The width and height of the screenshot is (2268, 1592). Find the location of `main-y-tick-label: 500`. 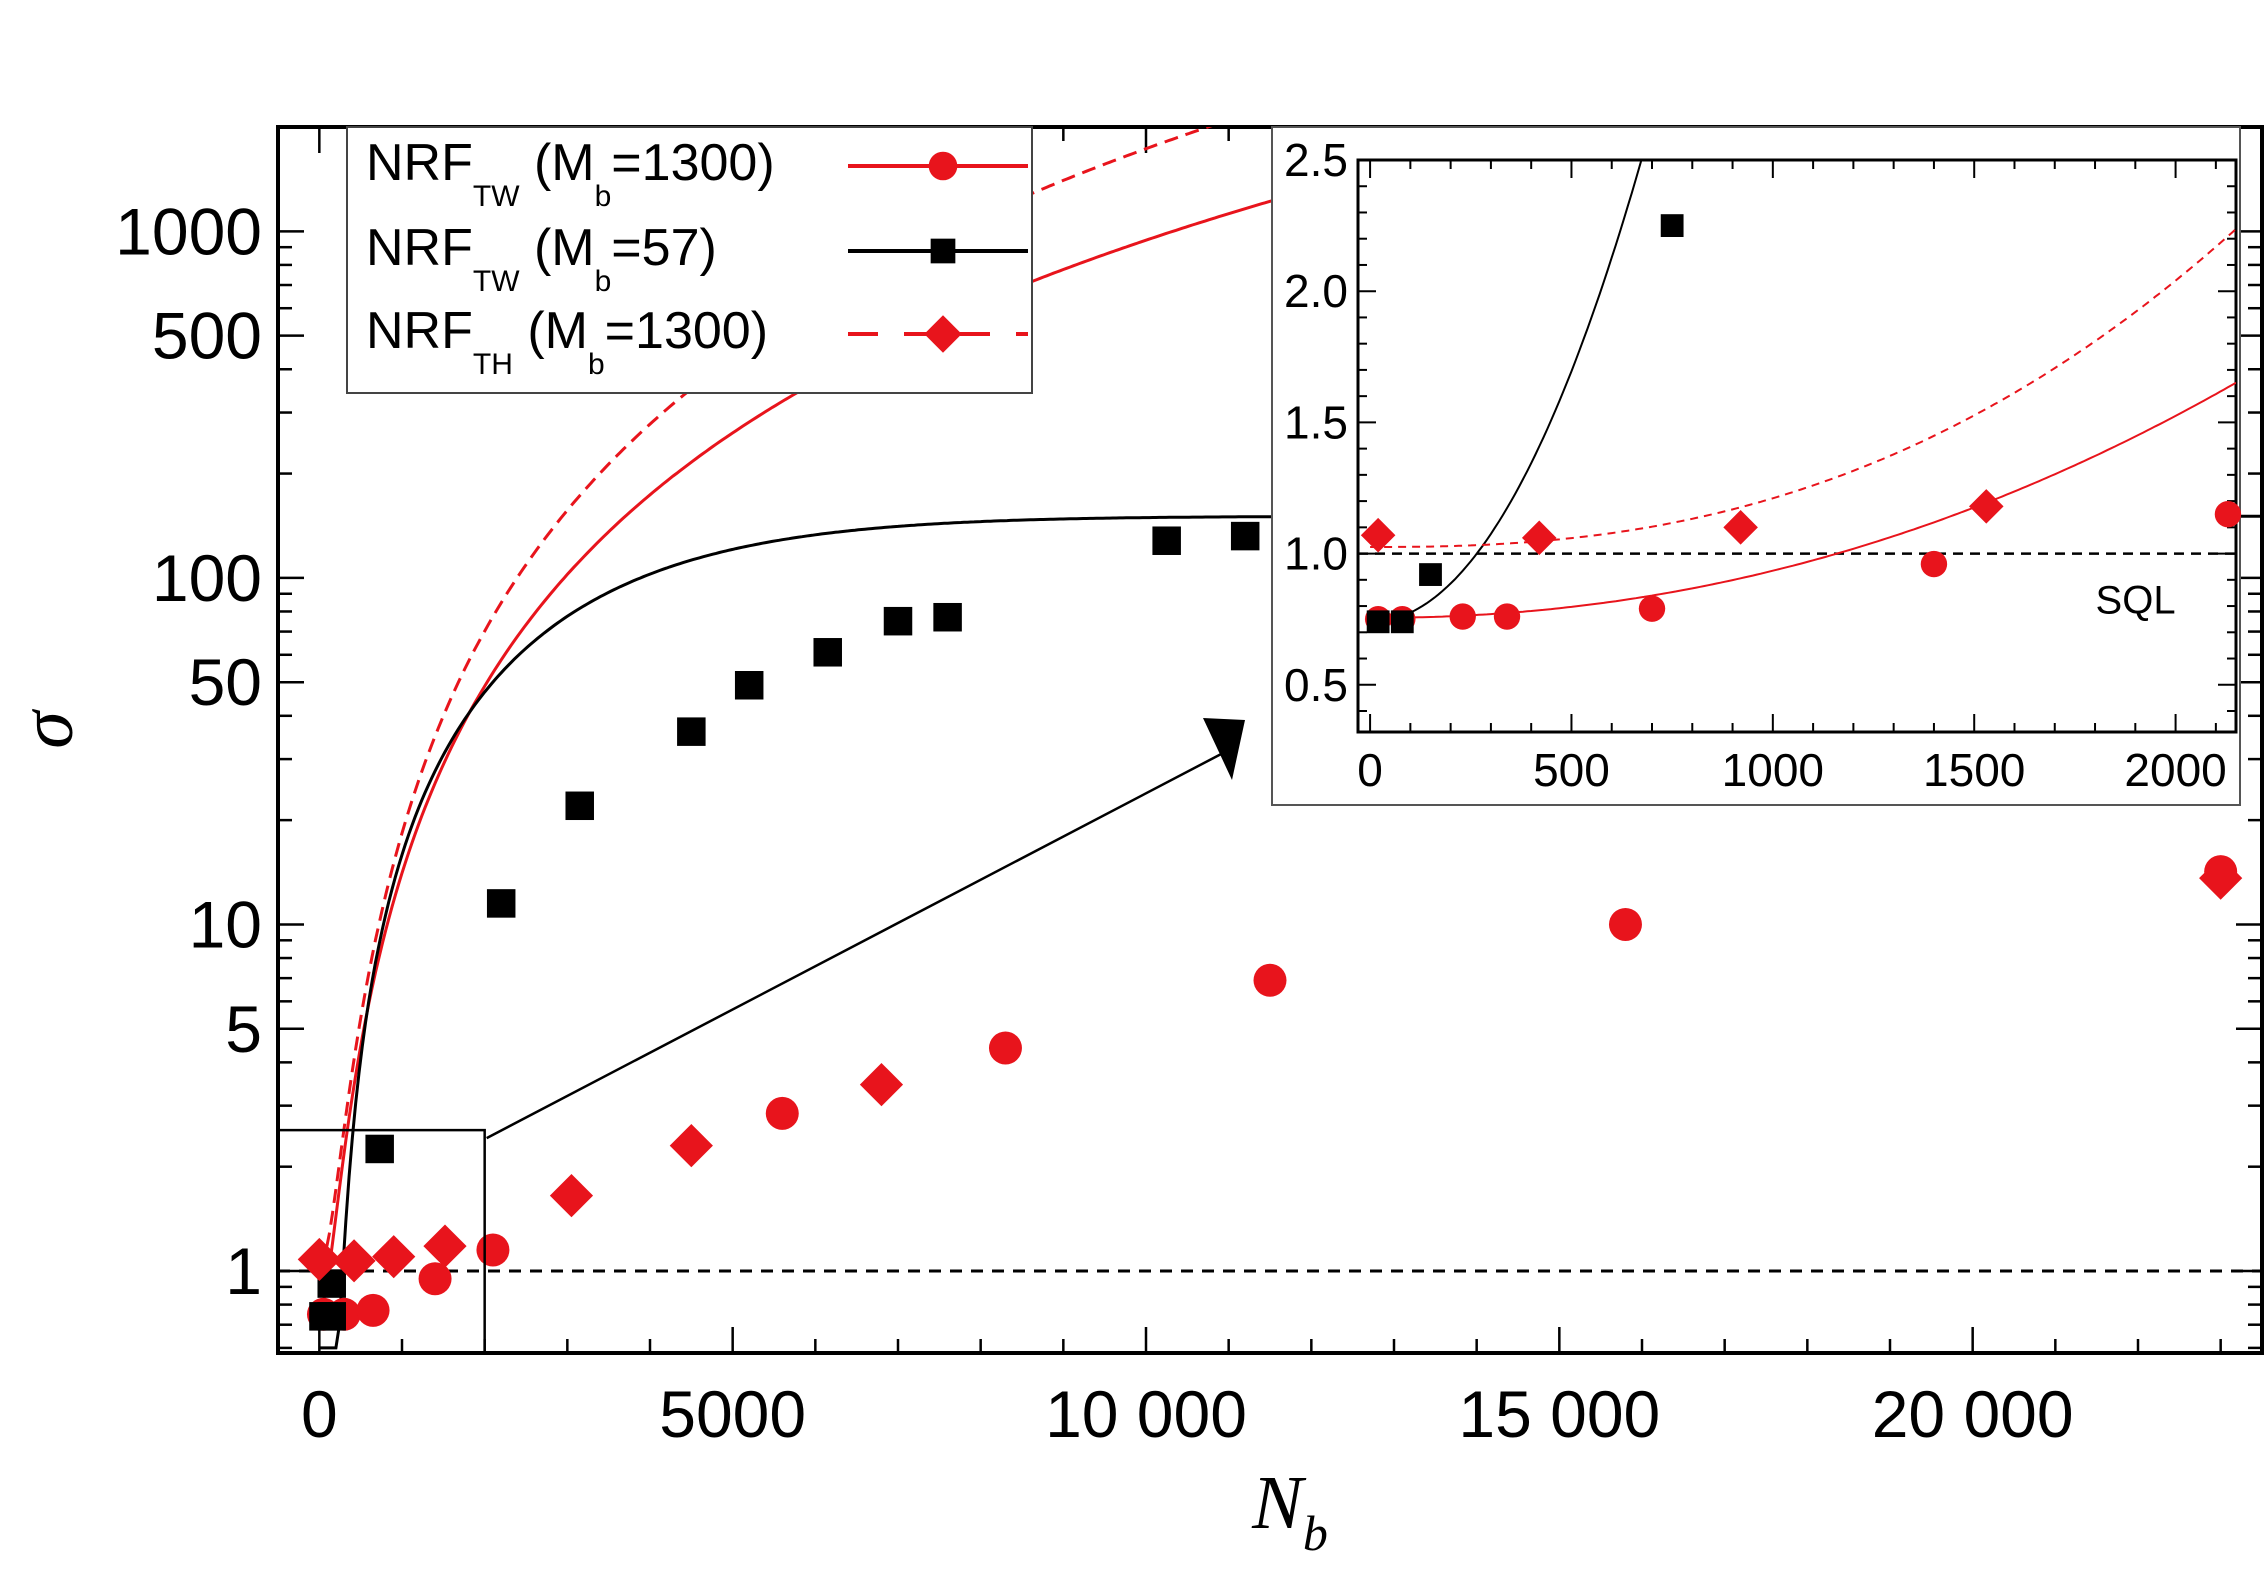

main-y-tick-label: 500 is located at coordinates (207, 336).